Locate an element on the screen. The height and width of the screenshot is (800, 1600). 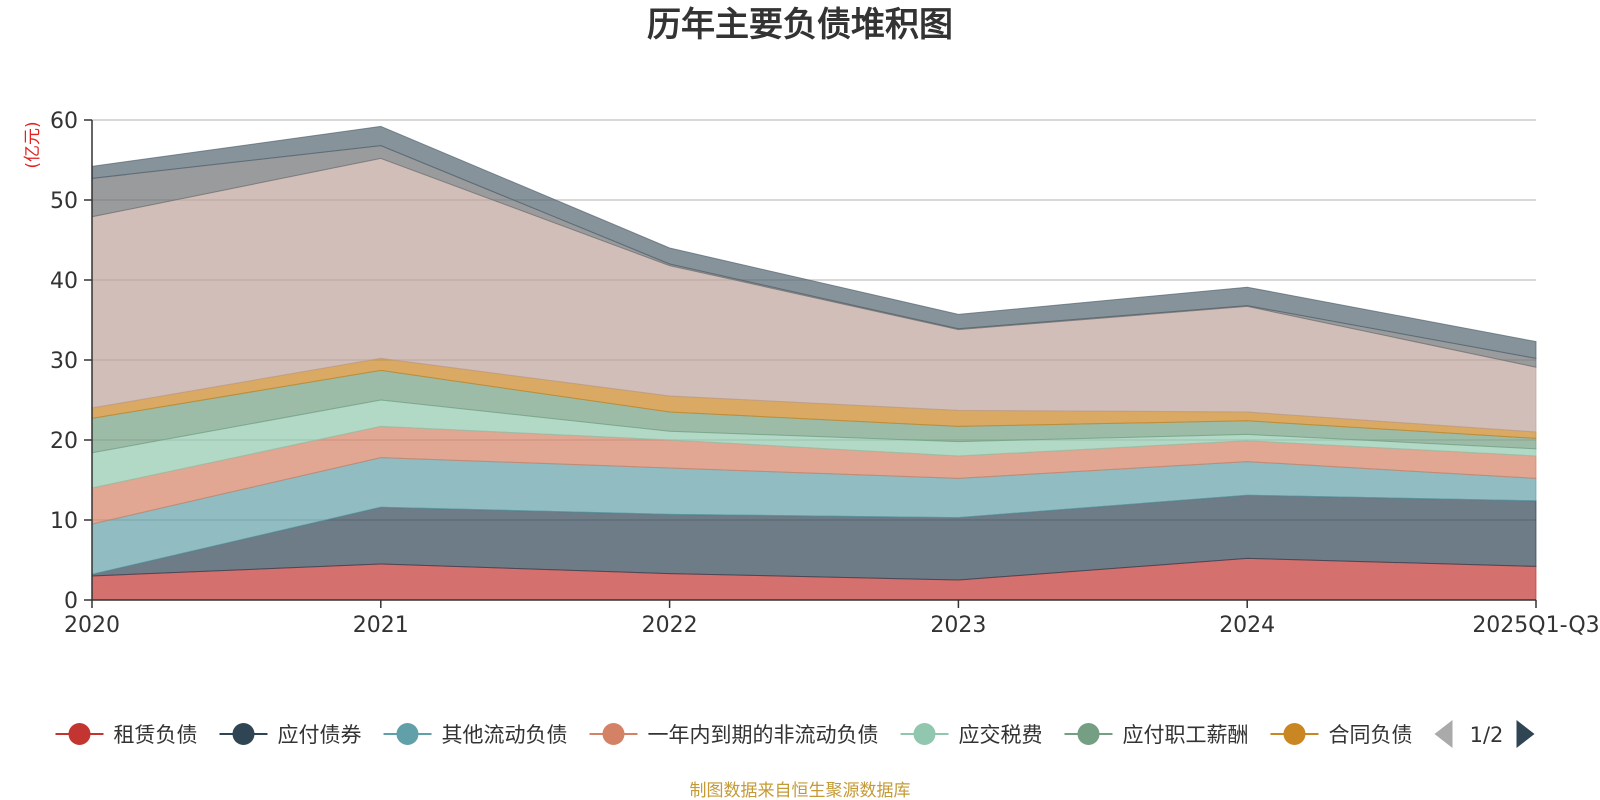
legend-item-合同负债: 合同负债 is located at coordinates (1341, 735).